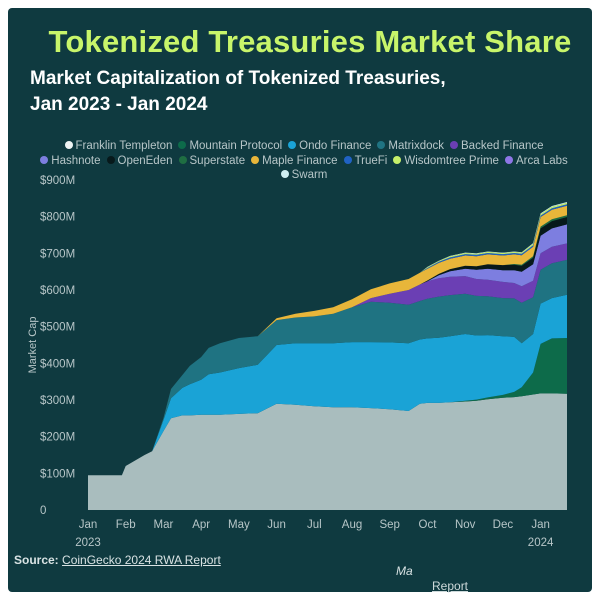  I want to click on x-tick-label: Oct, so click(428, 525).